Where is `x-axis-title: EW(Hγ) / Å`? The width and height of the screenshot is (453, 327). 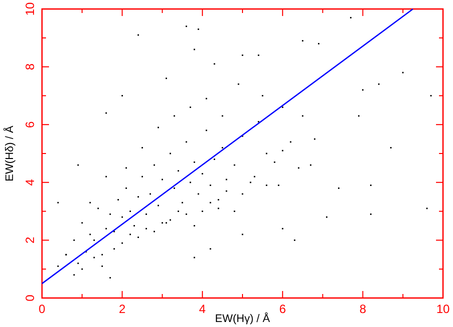
x-axis-title: EW(Hγ) / Å is located at coordinates (243, 318).